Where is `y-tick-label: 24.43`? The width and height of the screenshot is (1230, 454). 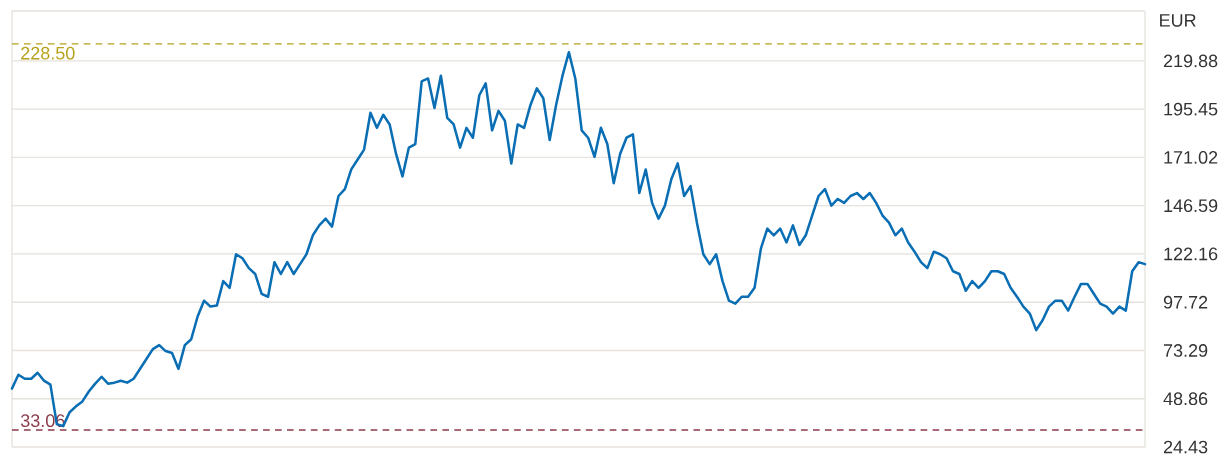 y-tick-label: 24.43 is located at coordinates (1185, 447).